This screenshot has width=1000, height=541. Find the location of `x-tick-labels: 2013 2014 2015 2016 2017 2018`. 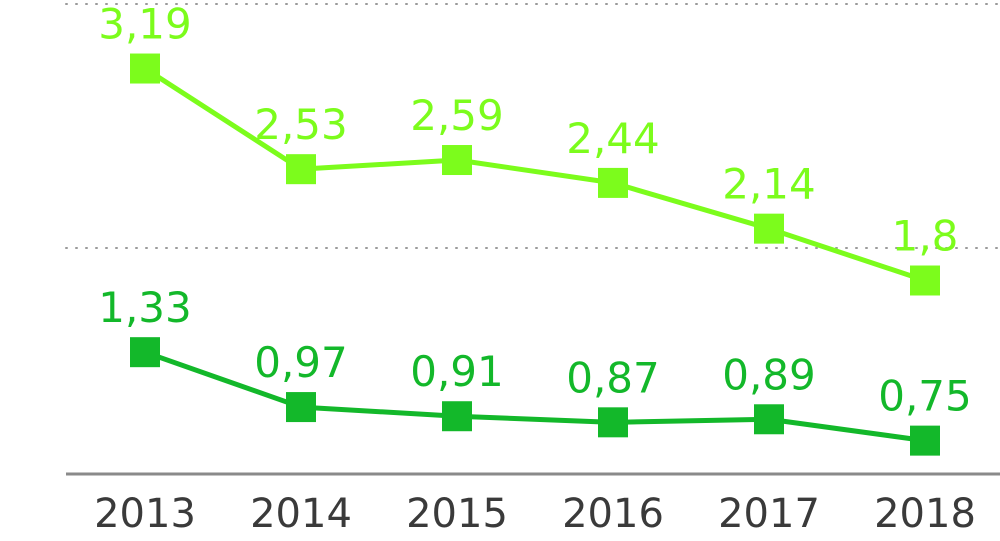

x-tick-labels: 2013 2014 2015 2016 2017 2018 is located at coordinates (535, 514).